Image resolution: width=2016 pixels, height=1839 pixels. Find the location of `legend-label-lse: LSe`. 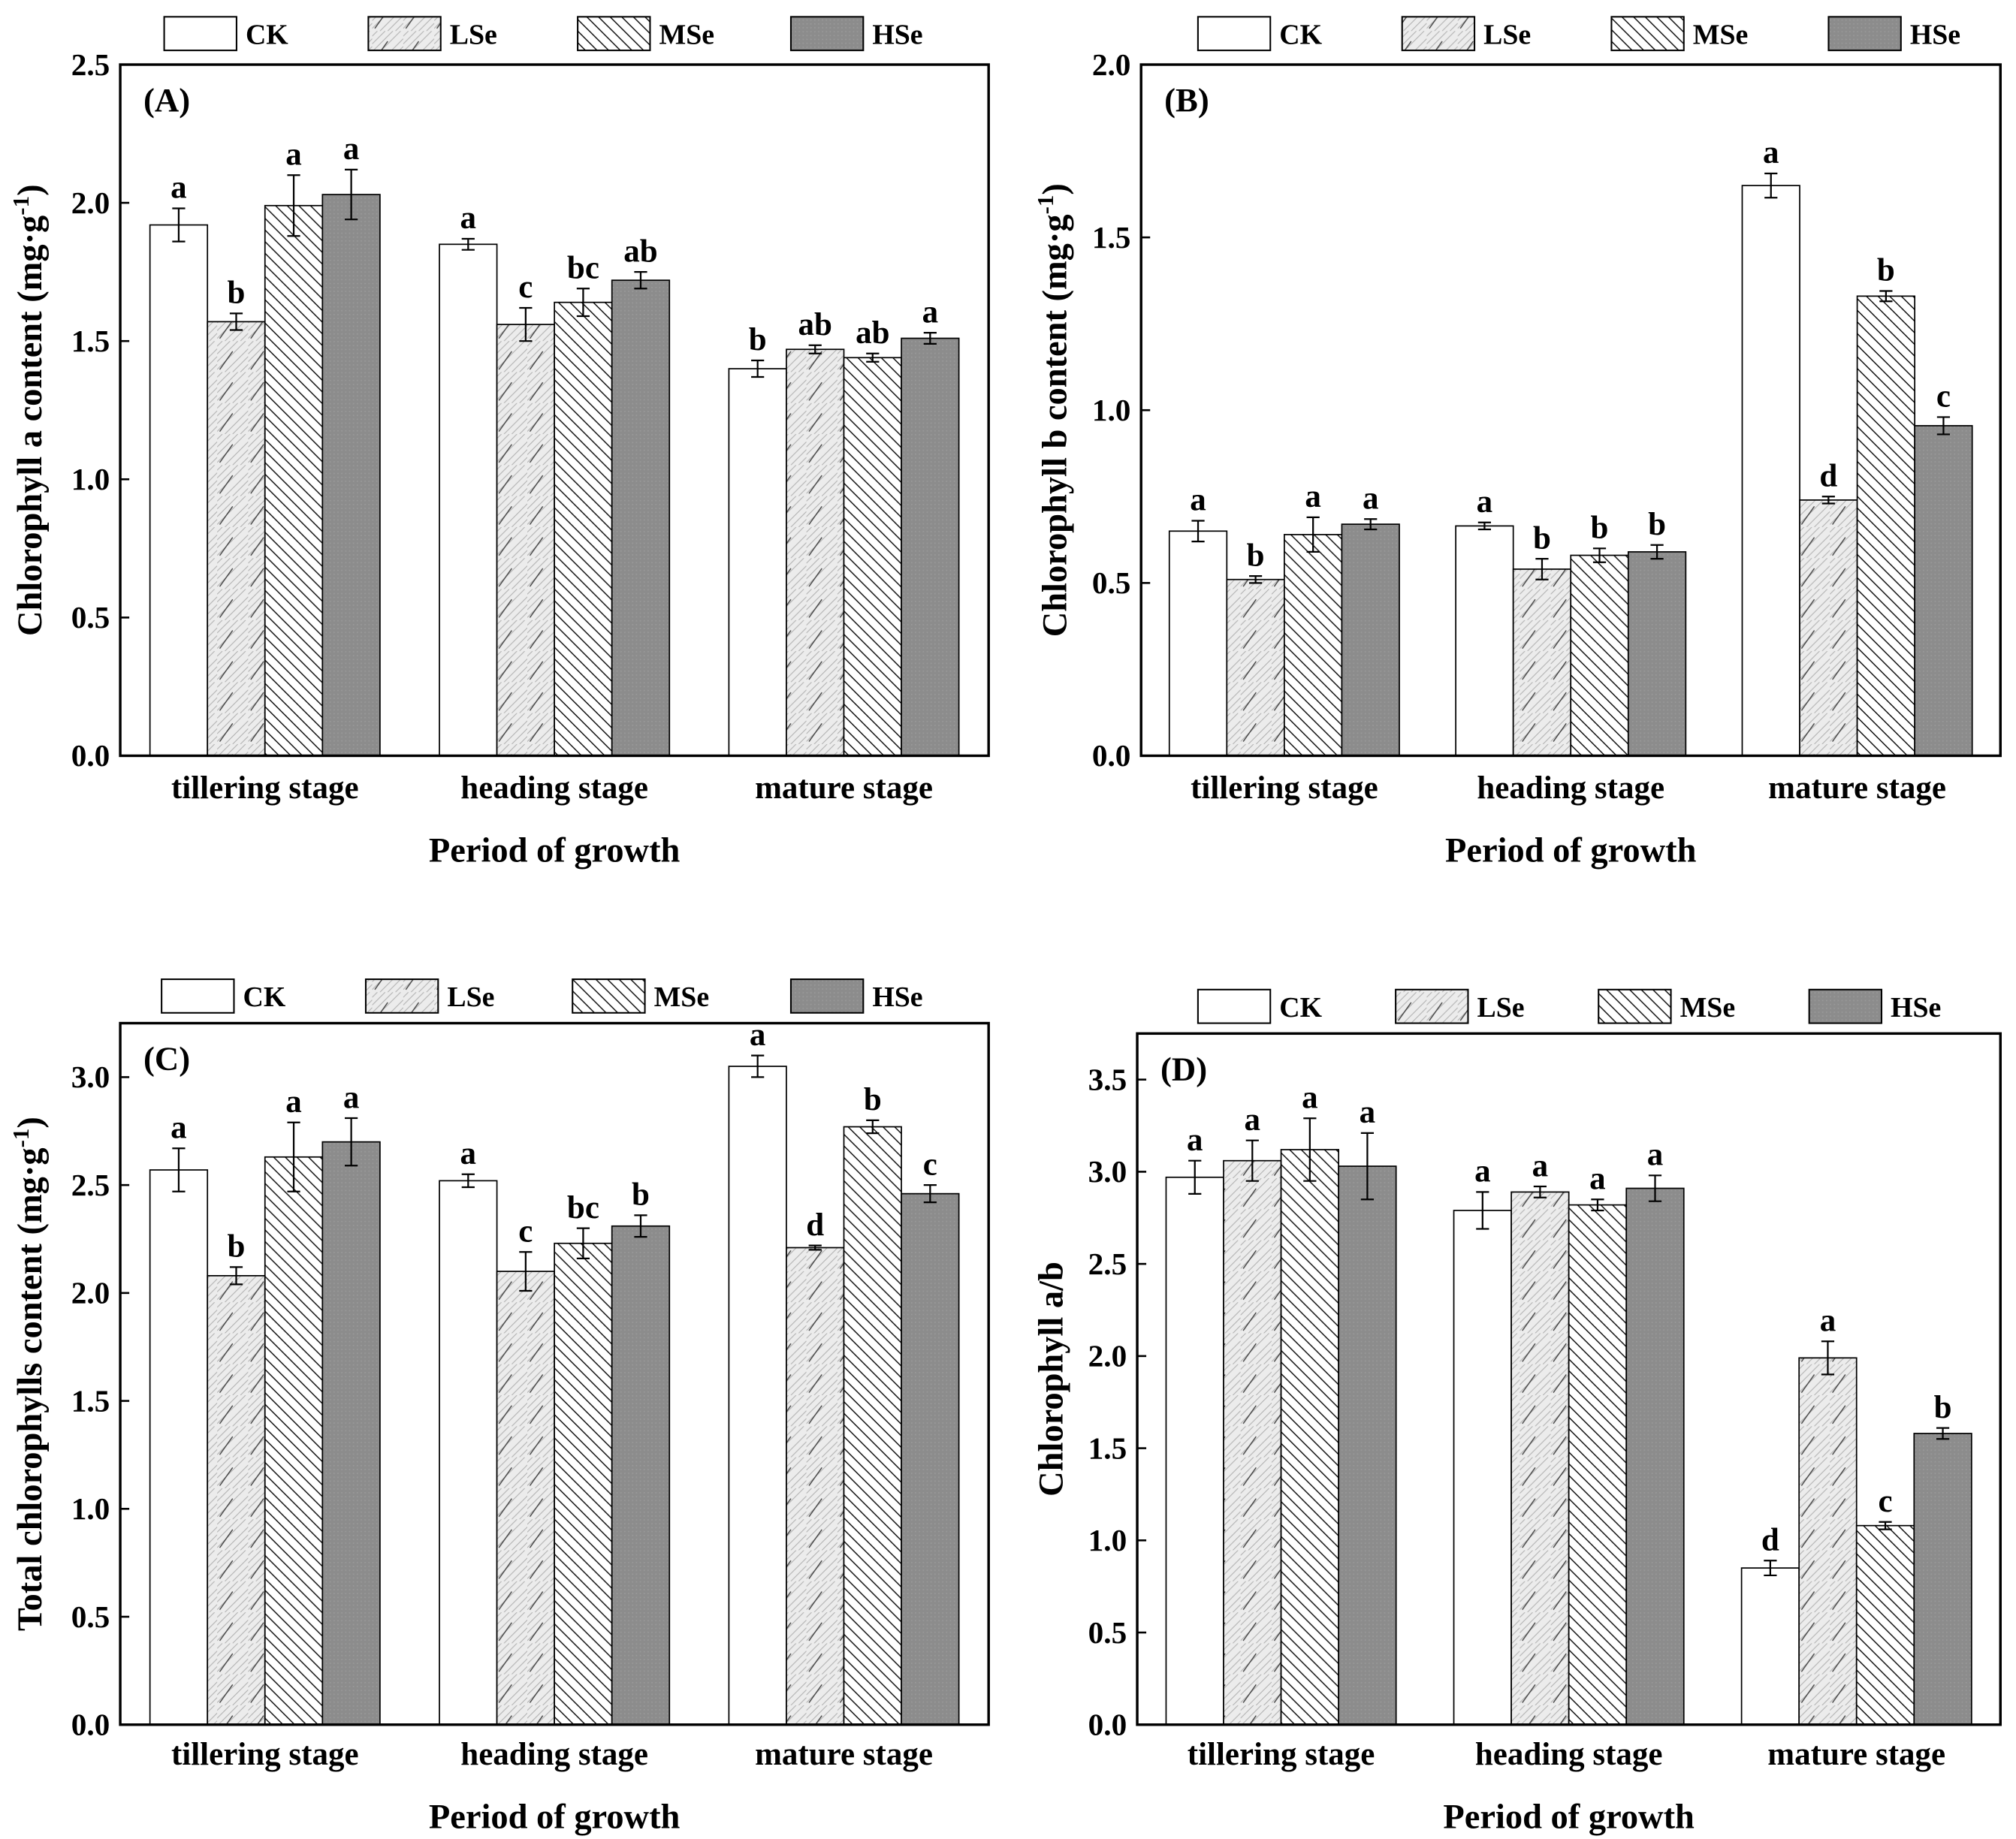

legend-label-lse: LSe is located at coordinates (470, 997).